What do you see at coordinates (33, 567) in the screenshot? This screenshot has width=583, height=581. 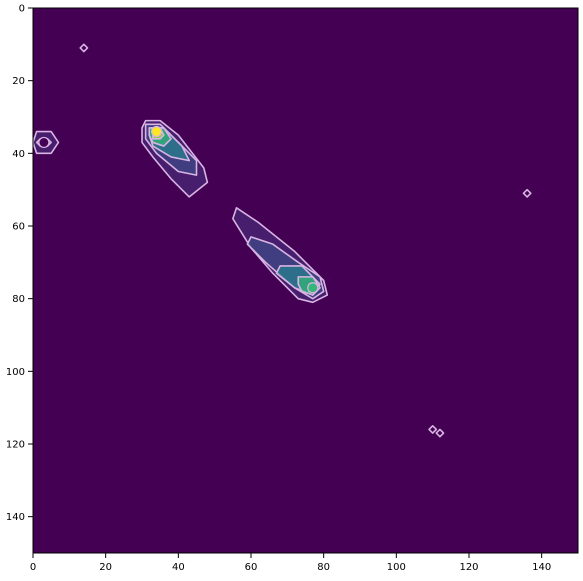 I see `x-tick-label: 0` at bounding box center [33, 567].